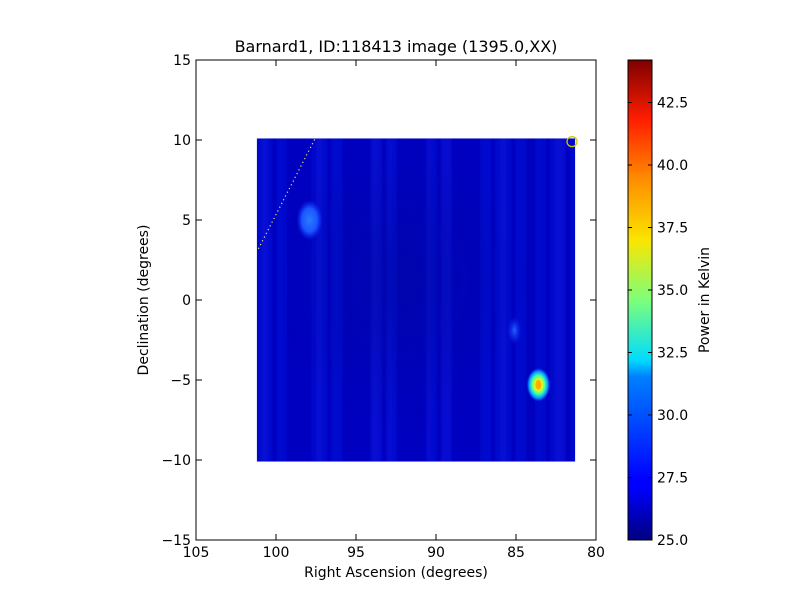 The height and width of the screenshot is (600, 800). Describe the element at coordinates (276, 553) in the screenshot. I see `x-tick-label: 100` at that location.